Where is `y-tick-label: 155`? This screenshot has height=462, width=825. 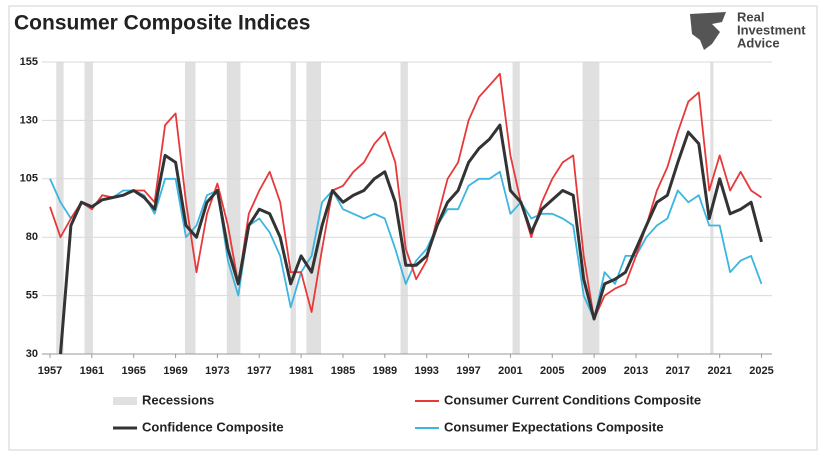
y-tick-label: 155 is located at coordinates (29, 62).